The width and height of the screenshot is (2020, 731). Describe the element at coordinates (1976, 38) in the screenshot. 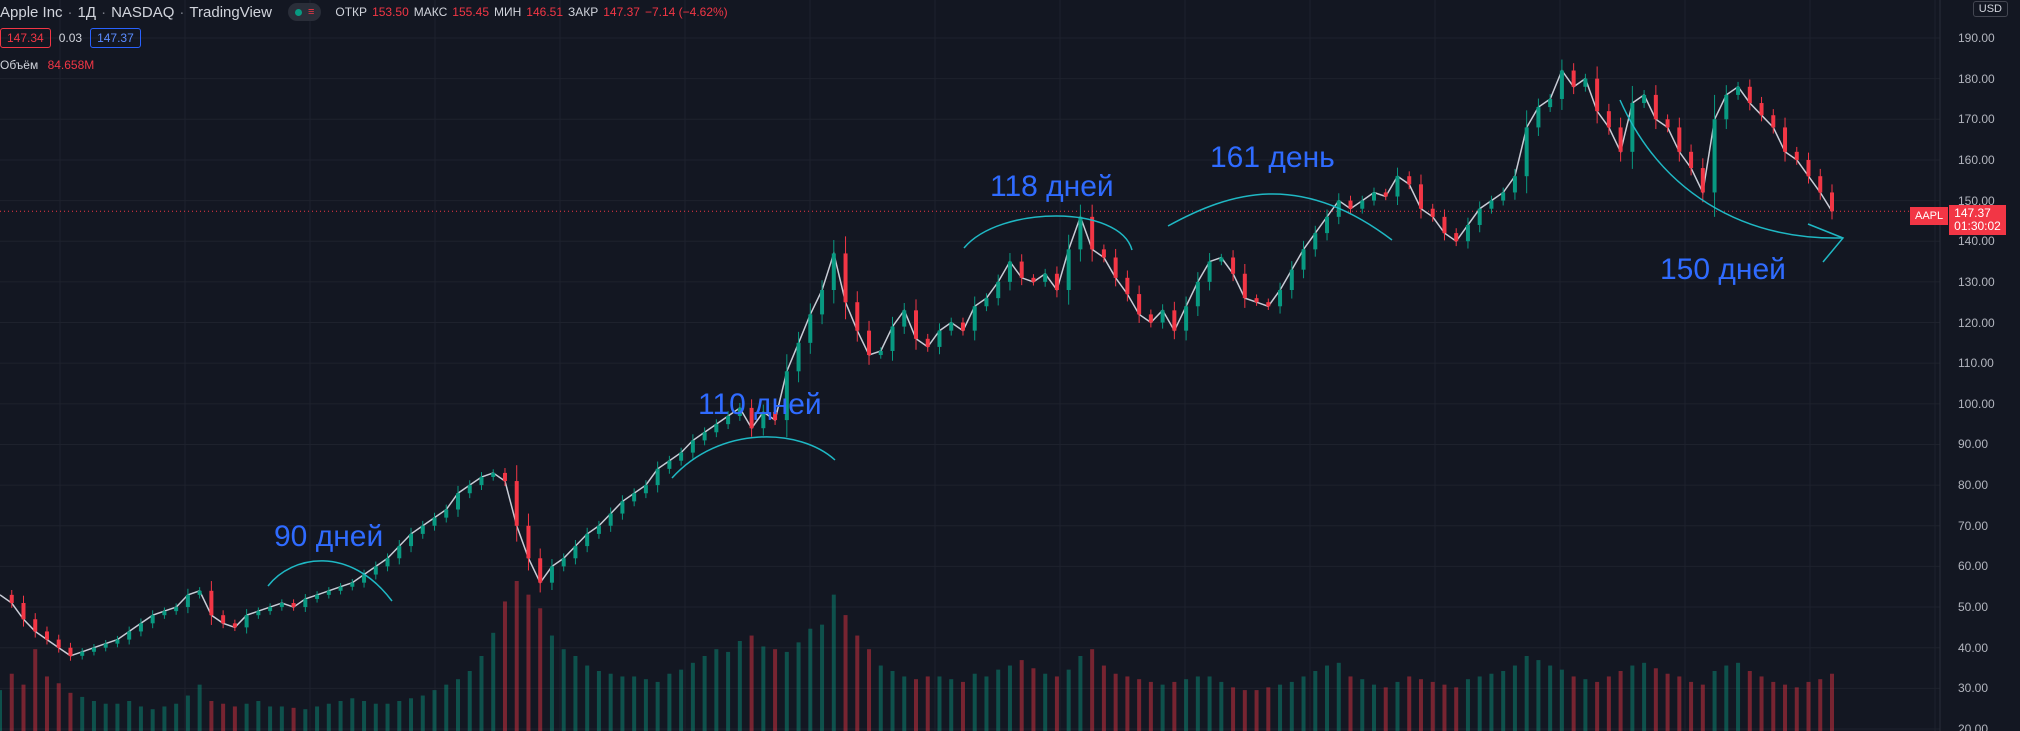

I see `price-axis-label: 190.00` at that location.